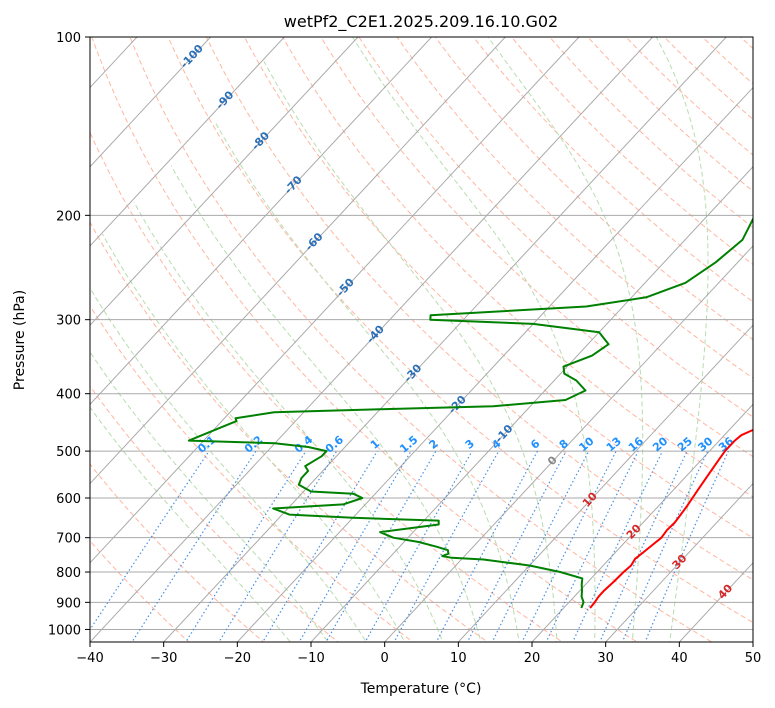 The height and width of the screenshot is (708, 775). What do you see at coordinates (68, 38) in the screenshot?
I see `y-tick-label: 100` at bounding box center [68, 38].